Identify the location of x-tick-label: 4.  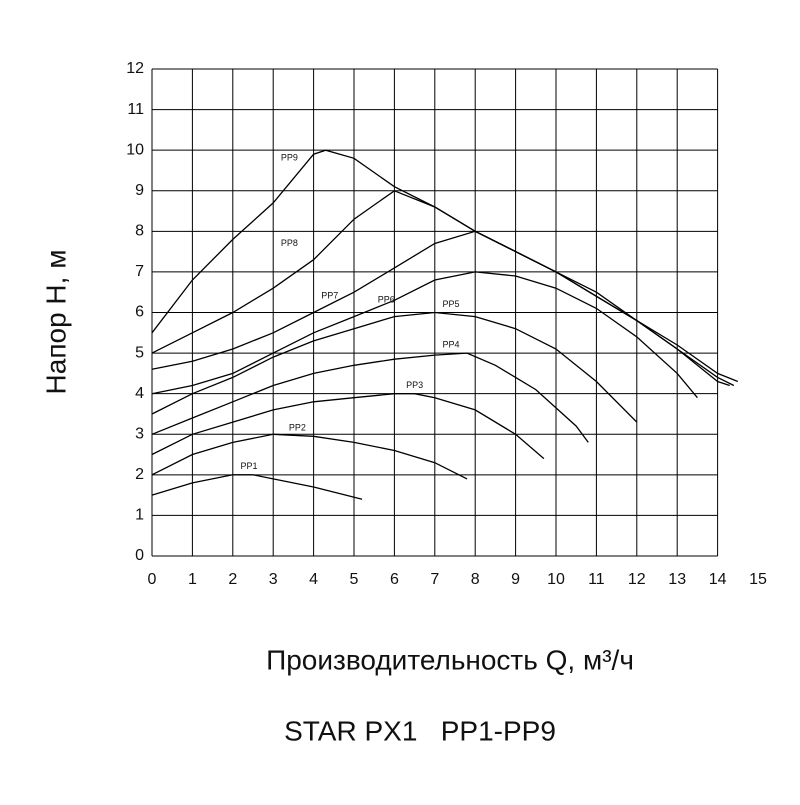
(313, 579).